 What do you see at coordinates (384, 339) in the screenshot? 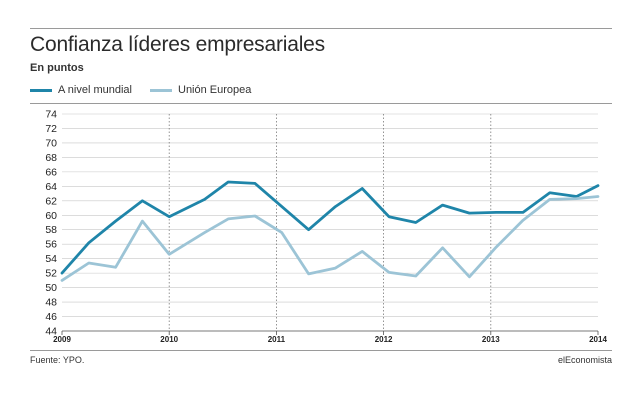
I see `x-tick-label-2012: 2012` at bounding box center [384, 339].